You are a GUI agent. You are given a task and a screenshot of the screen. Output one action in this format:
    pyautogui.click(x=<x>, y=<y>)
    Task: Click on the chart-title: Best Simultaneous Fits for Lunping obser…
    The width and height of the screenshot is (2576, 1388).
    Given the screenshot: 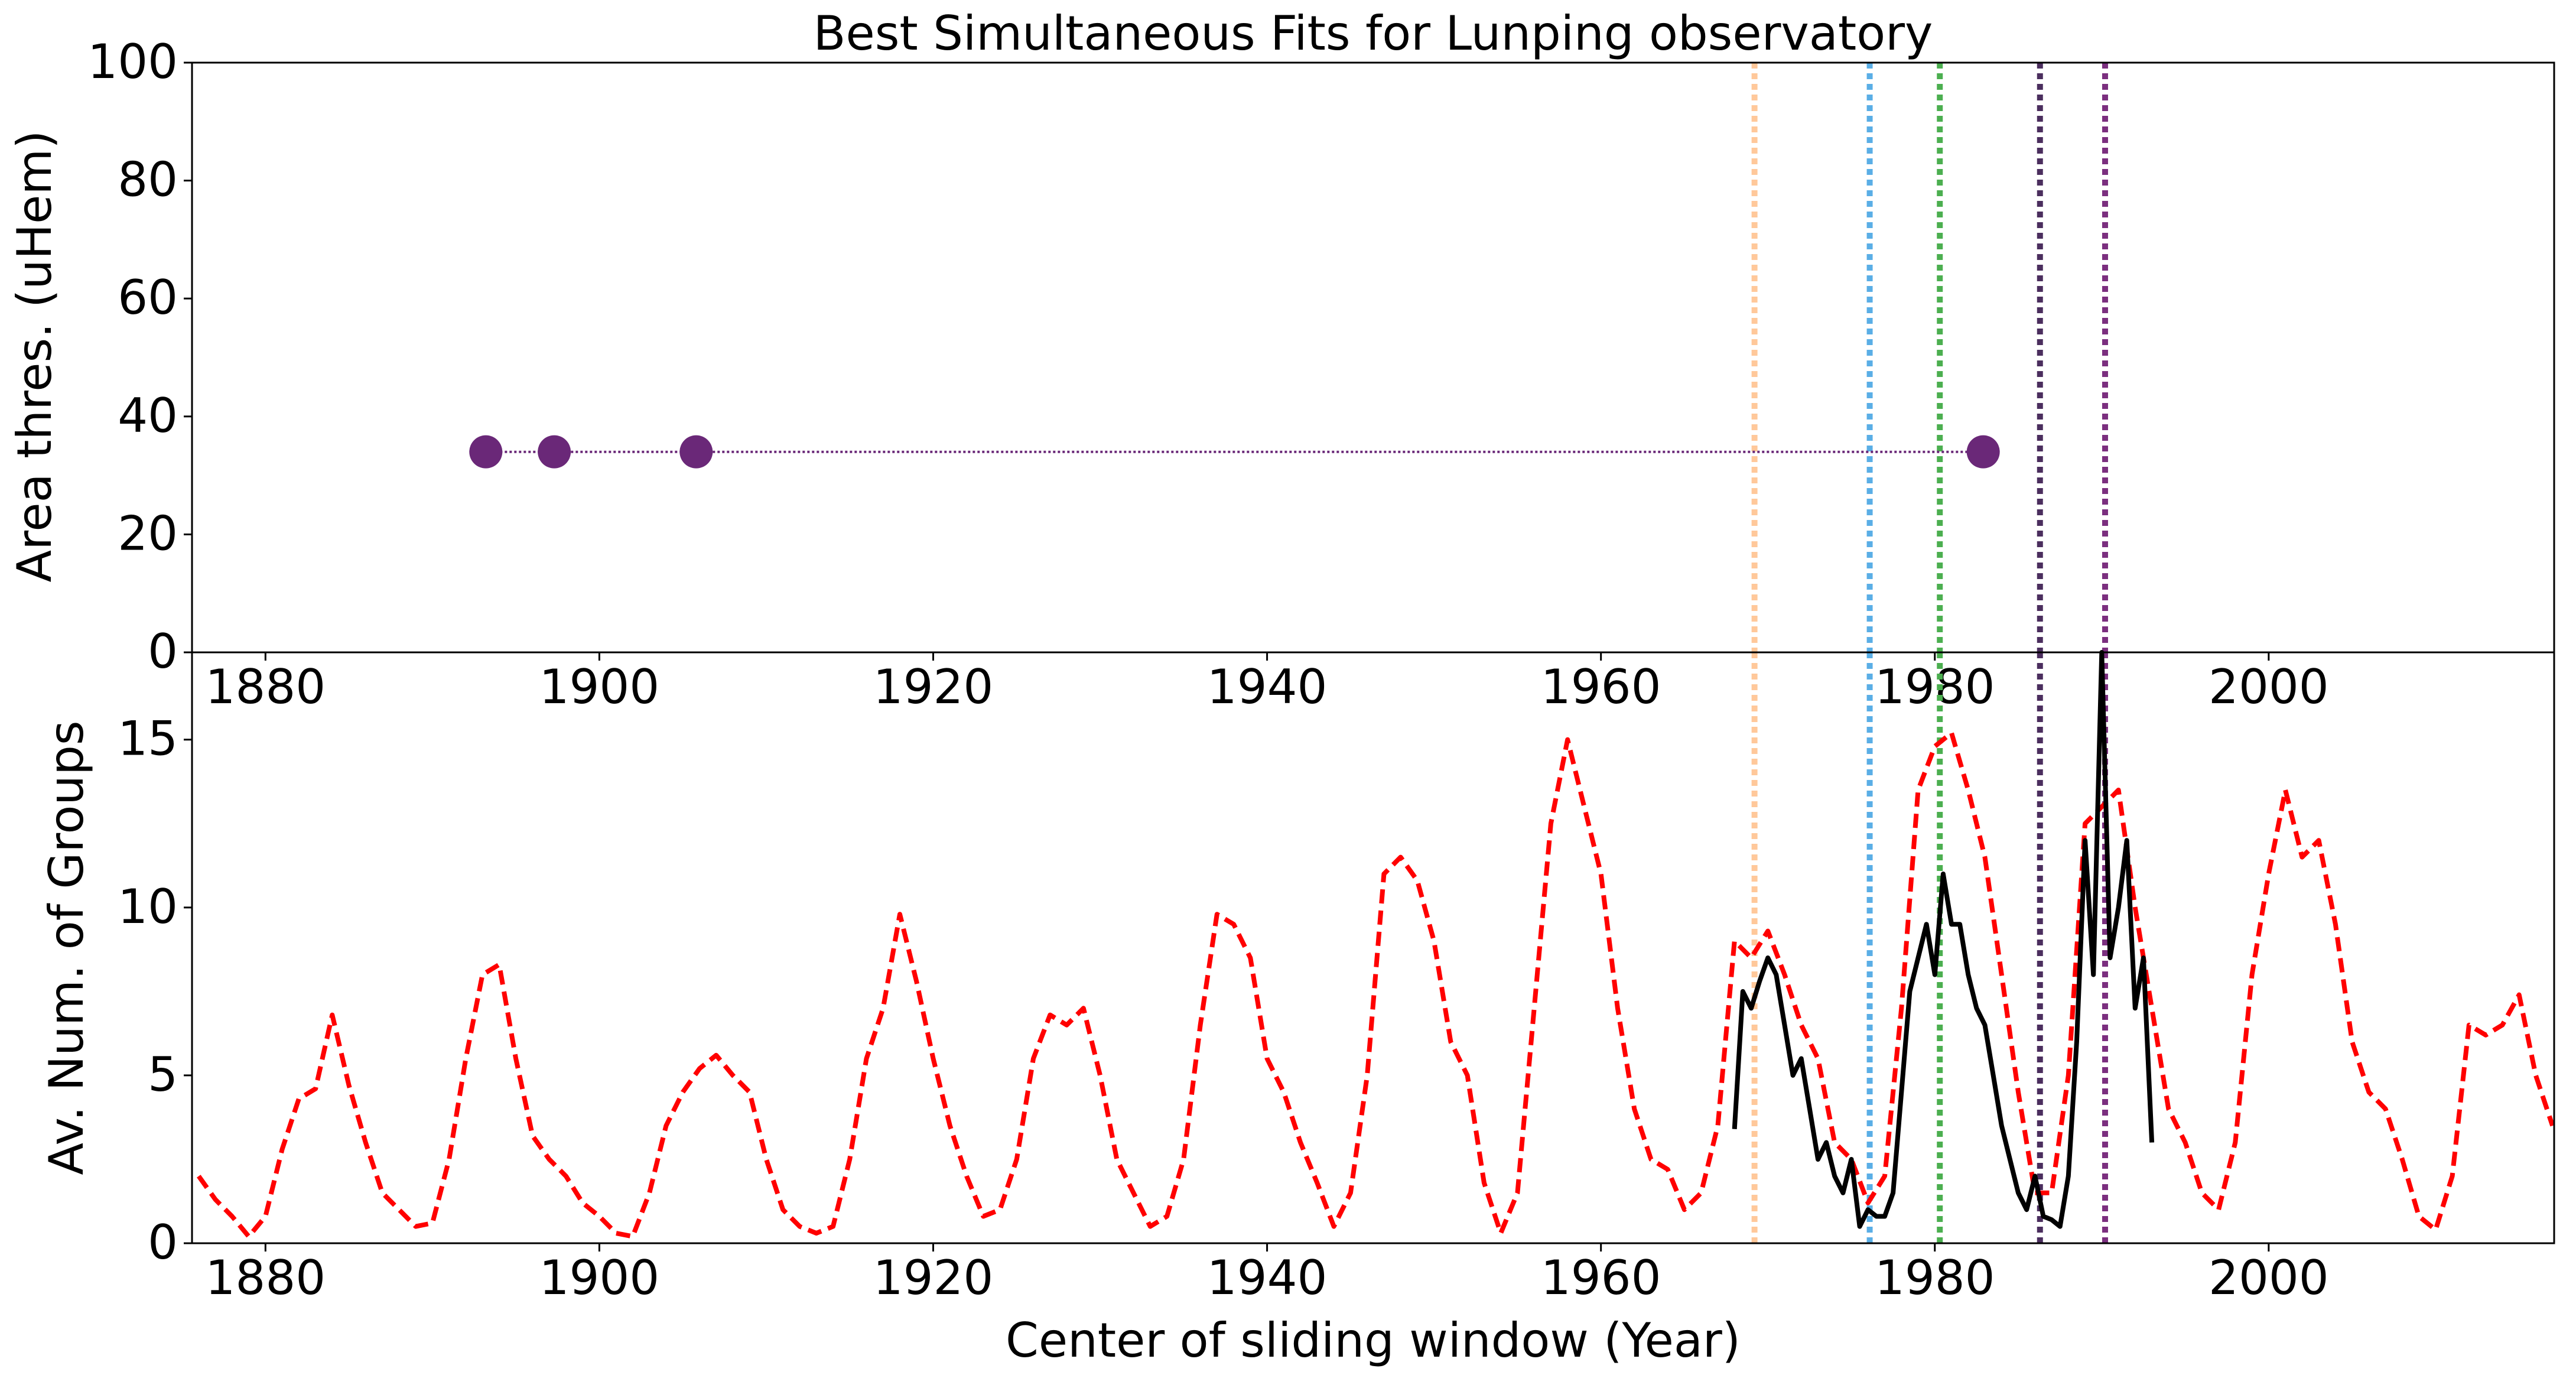 What is the action you would take?
    pyautogui.click(x=1374, y=34)
    